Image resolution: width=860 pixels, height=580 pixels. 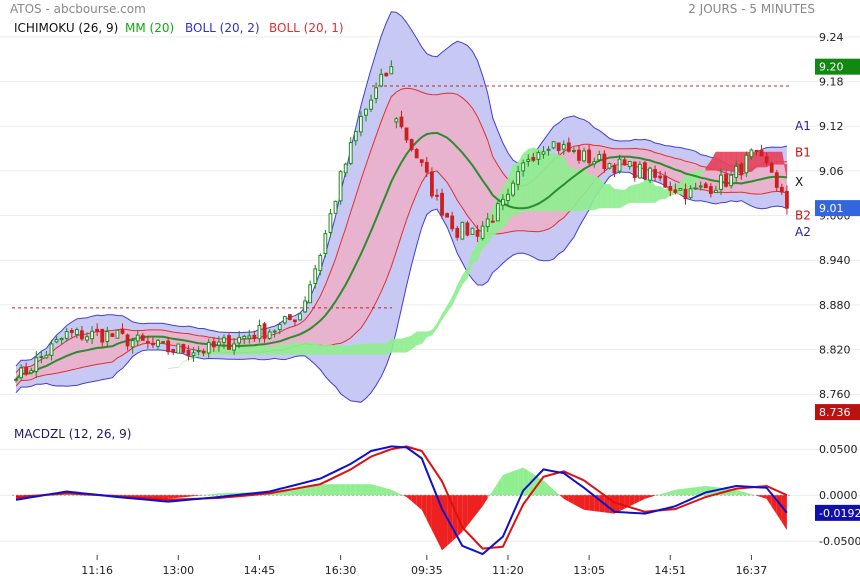 I want to click on ichimoku-label: A2, so click(x=803, y=232).